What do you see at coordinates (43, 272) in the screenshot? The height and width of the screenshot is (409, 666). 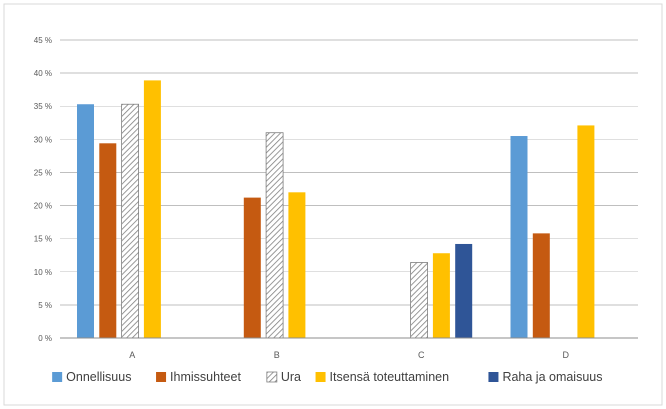 I see `y-tick-label: 10 %` at bounding box center [43, 272].